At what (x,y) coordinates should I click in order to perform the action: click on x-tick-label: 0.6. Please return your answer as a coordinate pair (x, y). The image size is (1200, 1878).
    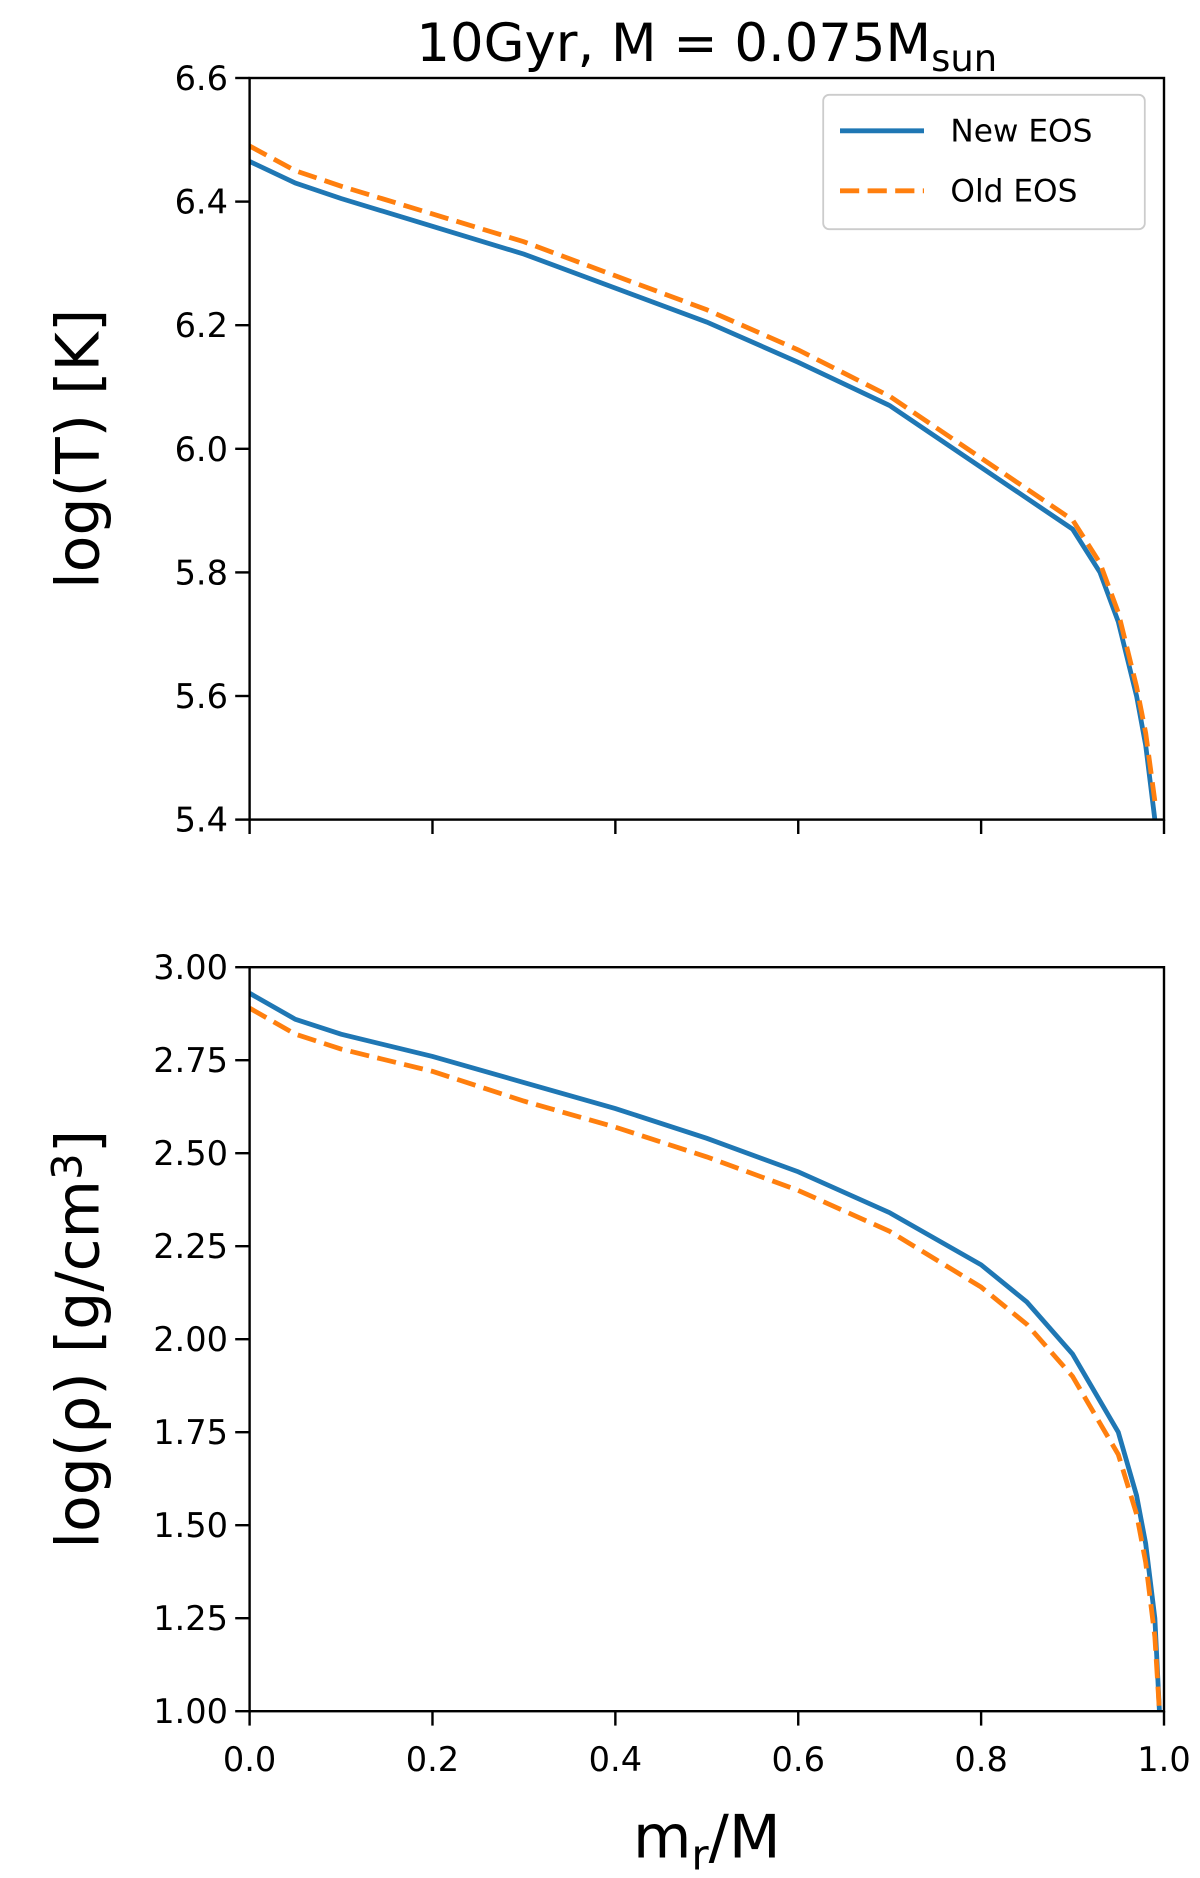
    Looking at the image, I should click on (798, 1759).